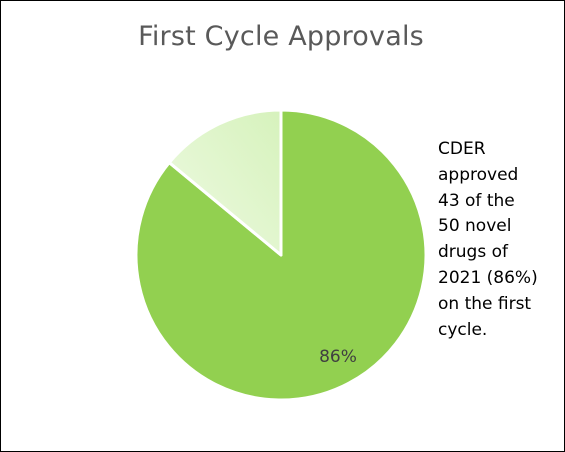 Image resolution: width=565 pixels, height=452 pixels. What do you see at coordinates (338, 357) in the screenshot?
I see `slice-data-label: 86%` at bounding box center [338, 357].